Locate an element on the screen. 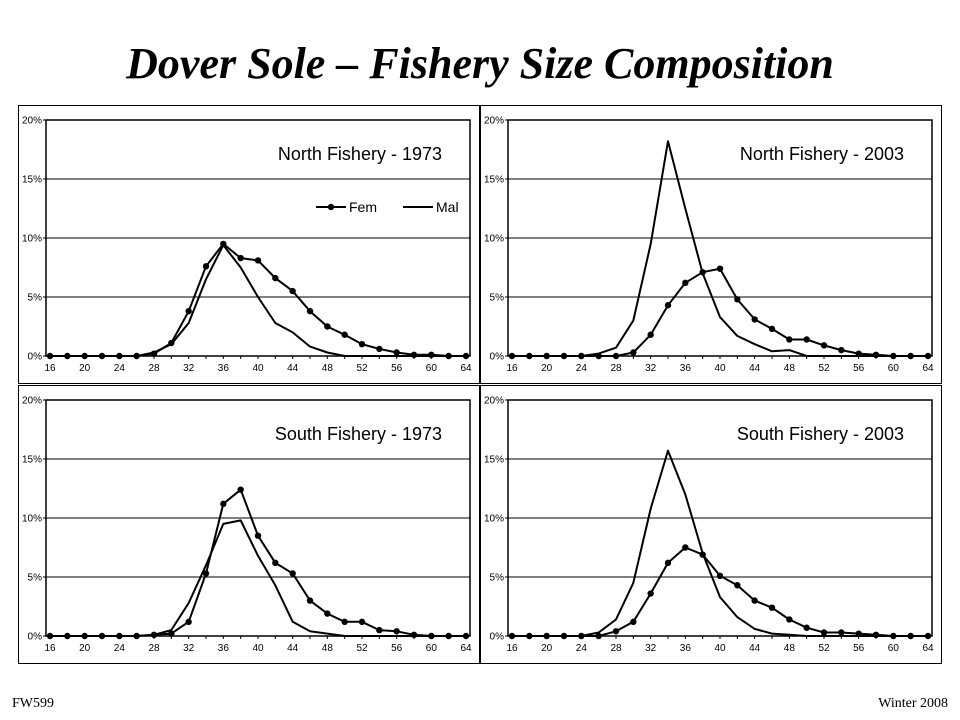 This screenshot has height=720, width=960. legend-label: Fem is located at coordinates (363, 207).